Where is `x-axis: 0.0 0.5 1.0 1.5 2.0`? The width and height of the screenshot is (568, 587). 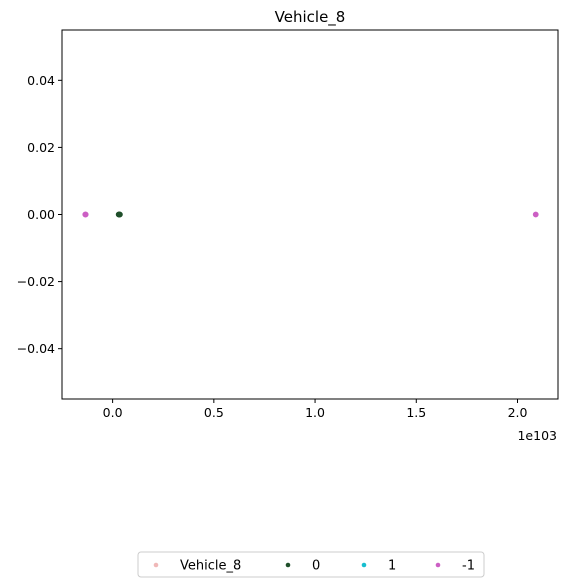
x-axis: 0.0 0.5 1.0 1.5 2.0 is located at coordinates (315, 409).